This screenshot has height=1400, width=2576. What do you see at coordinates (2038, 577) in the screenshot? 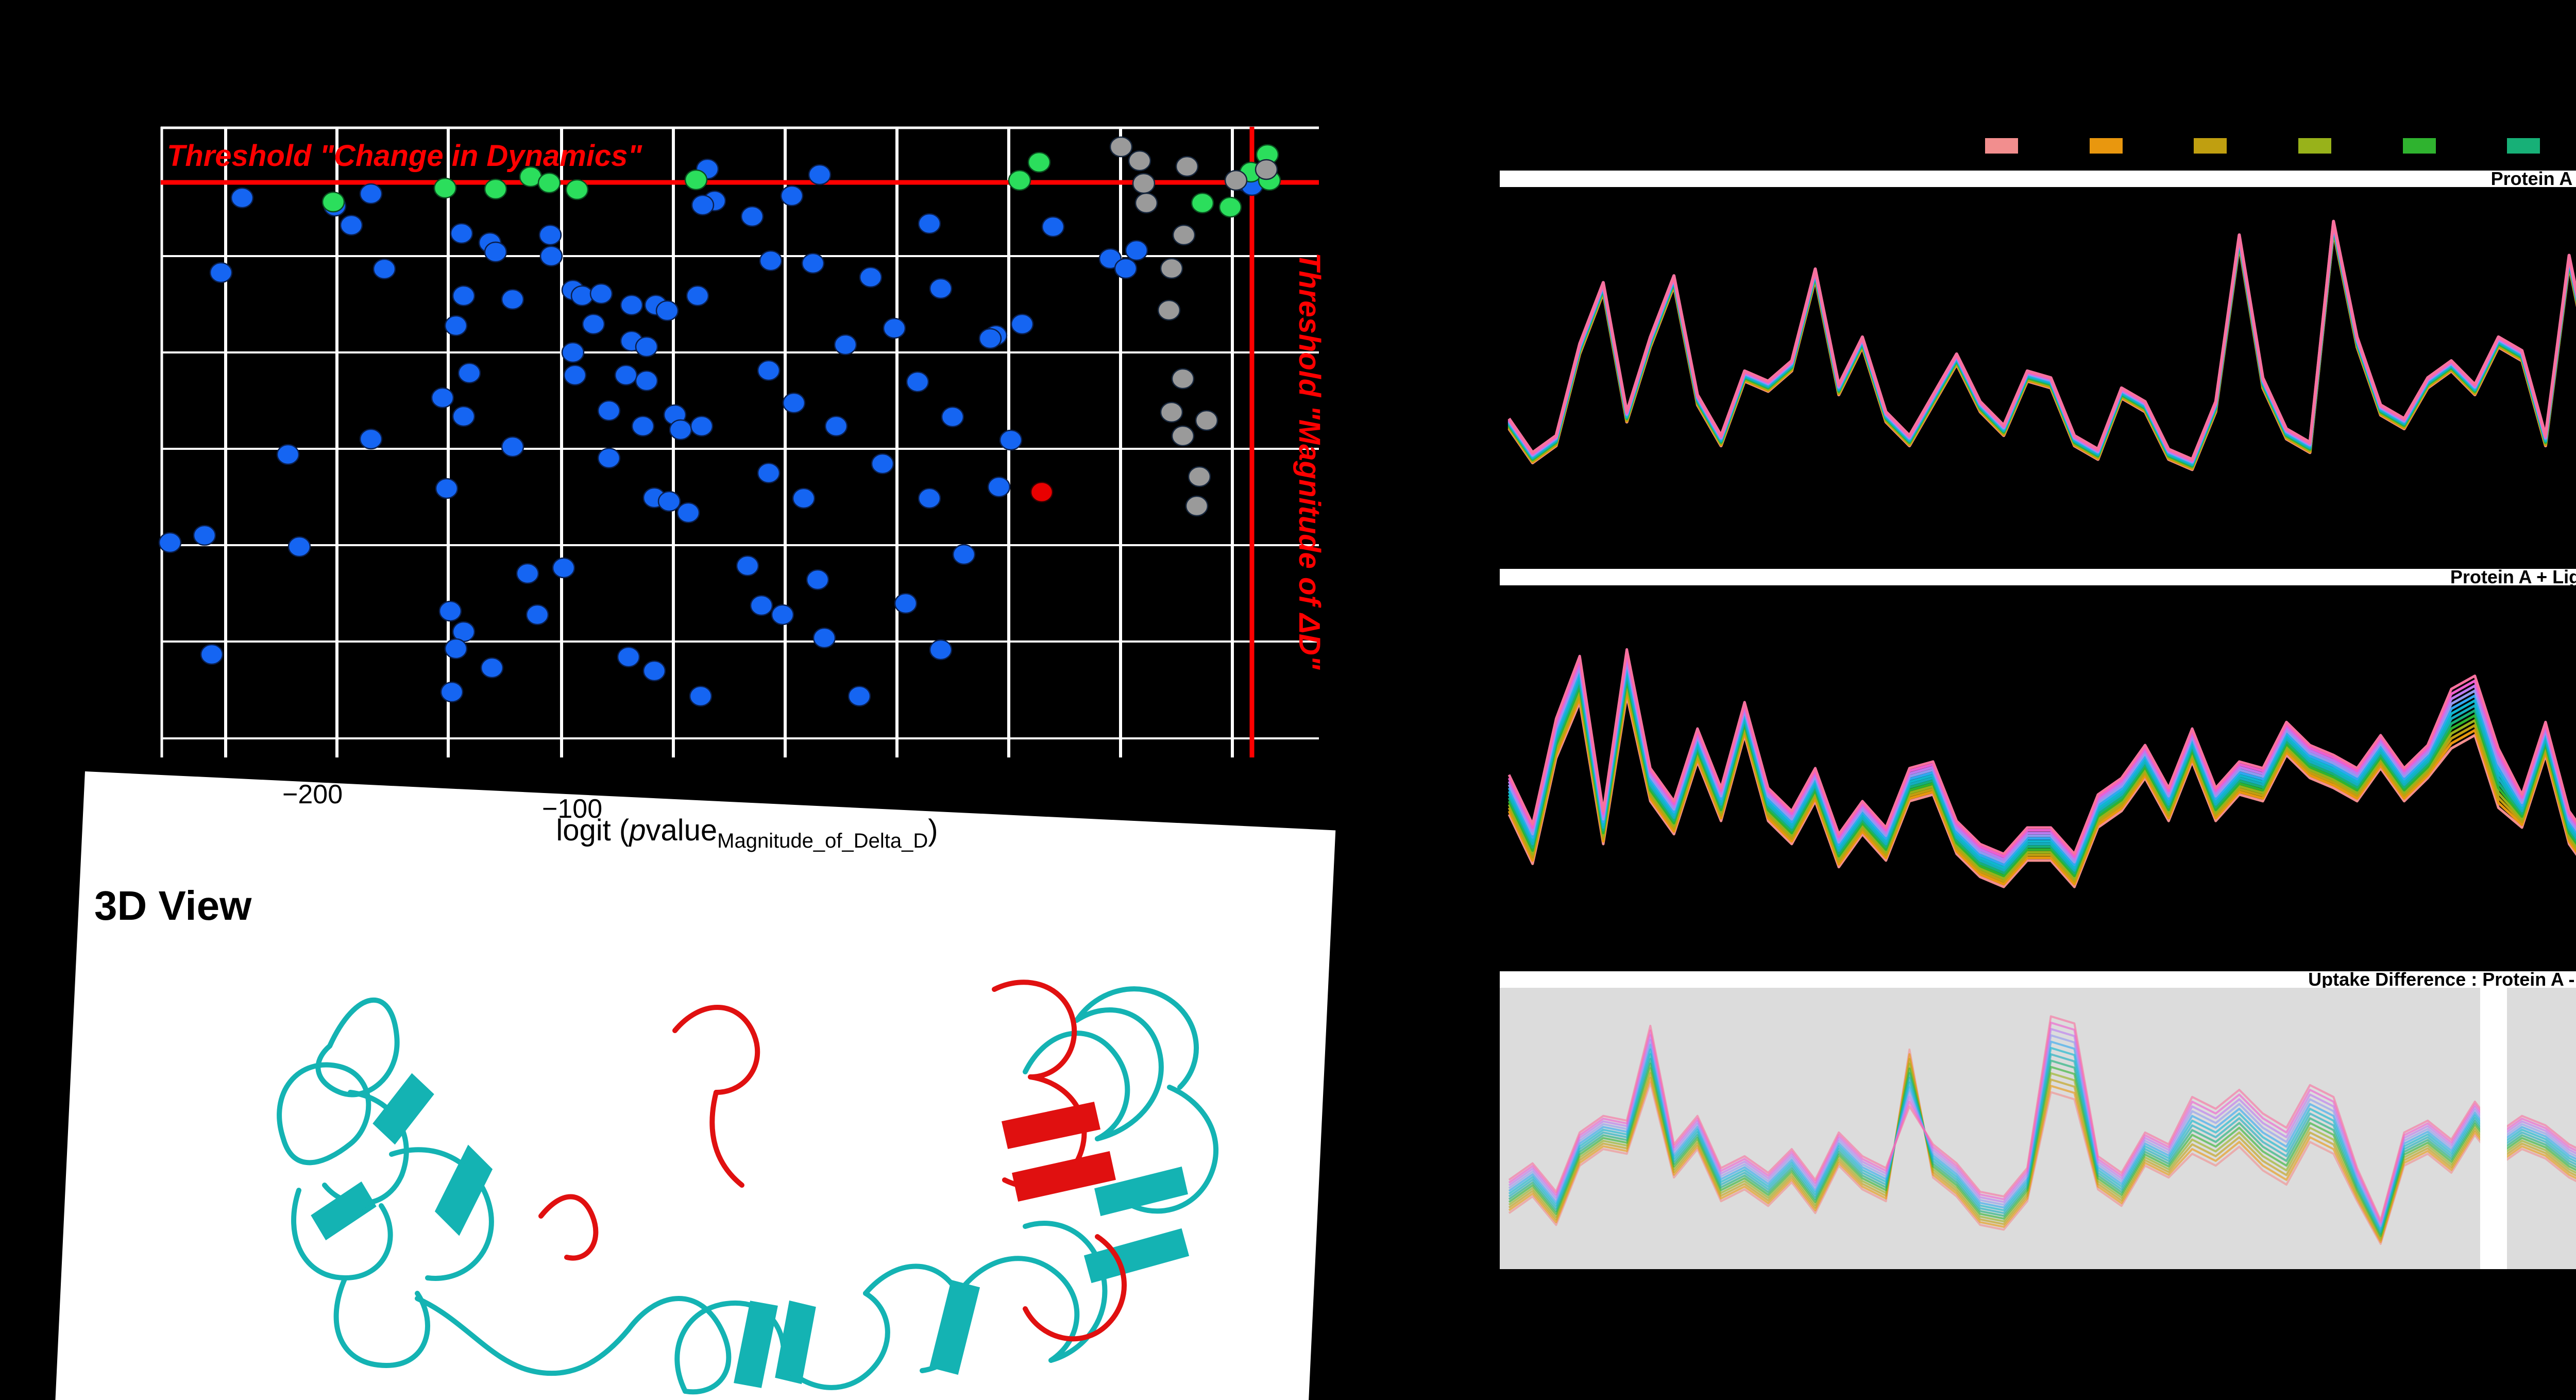
I see `chart-title-protein-a-ligand: Protein A + Ligand` at bounding box center [2038, 577].